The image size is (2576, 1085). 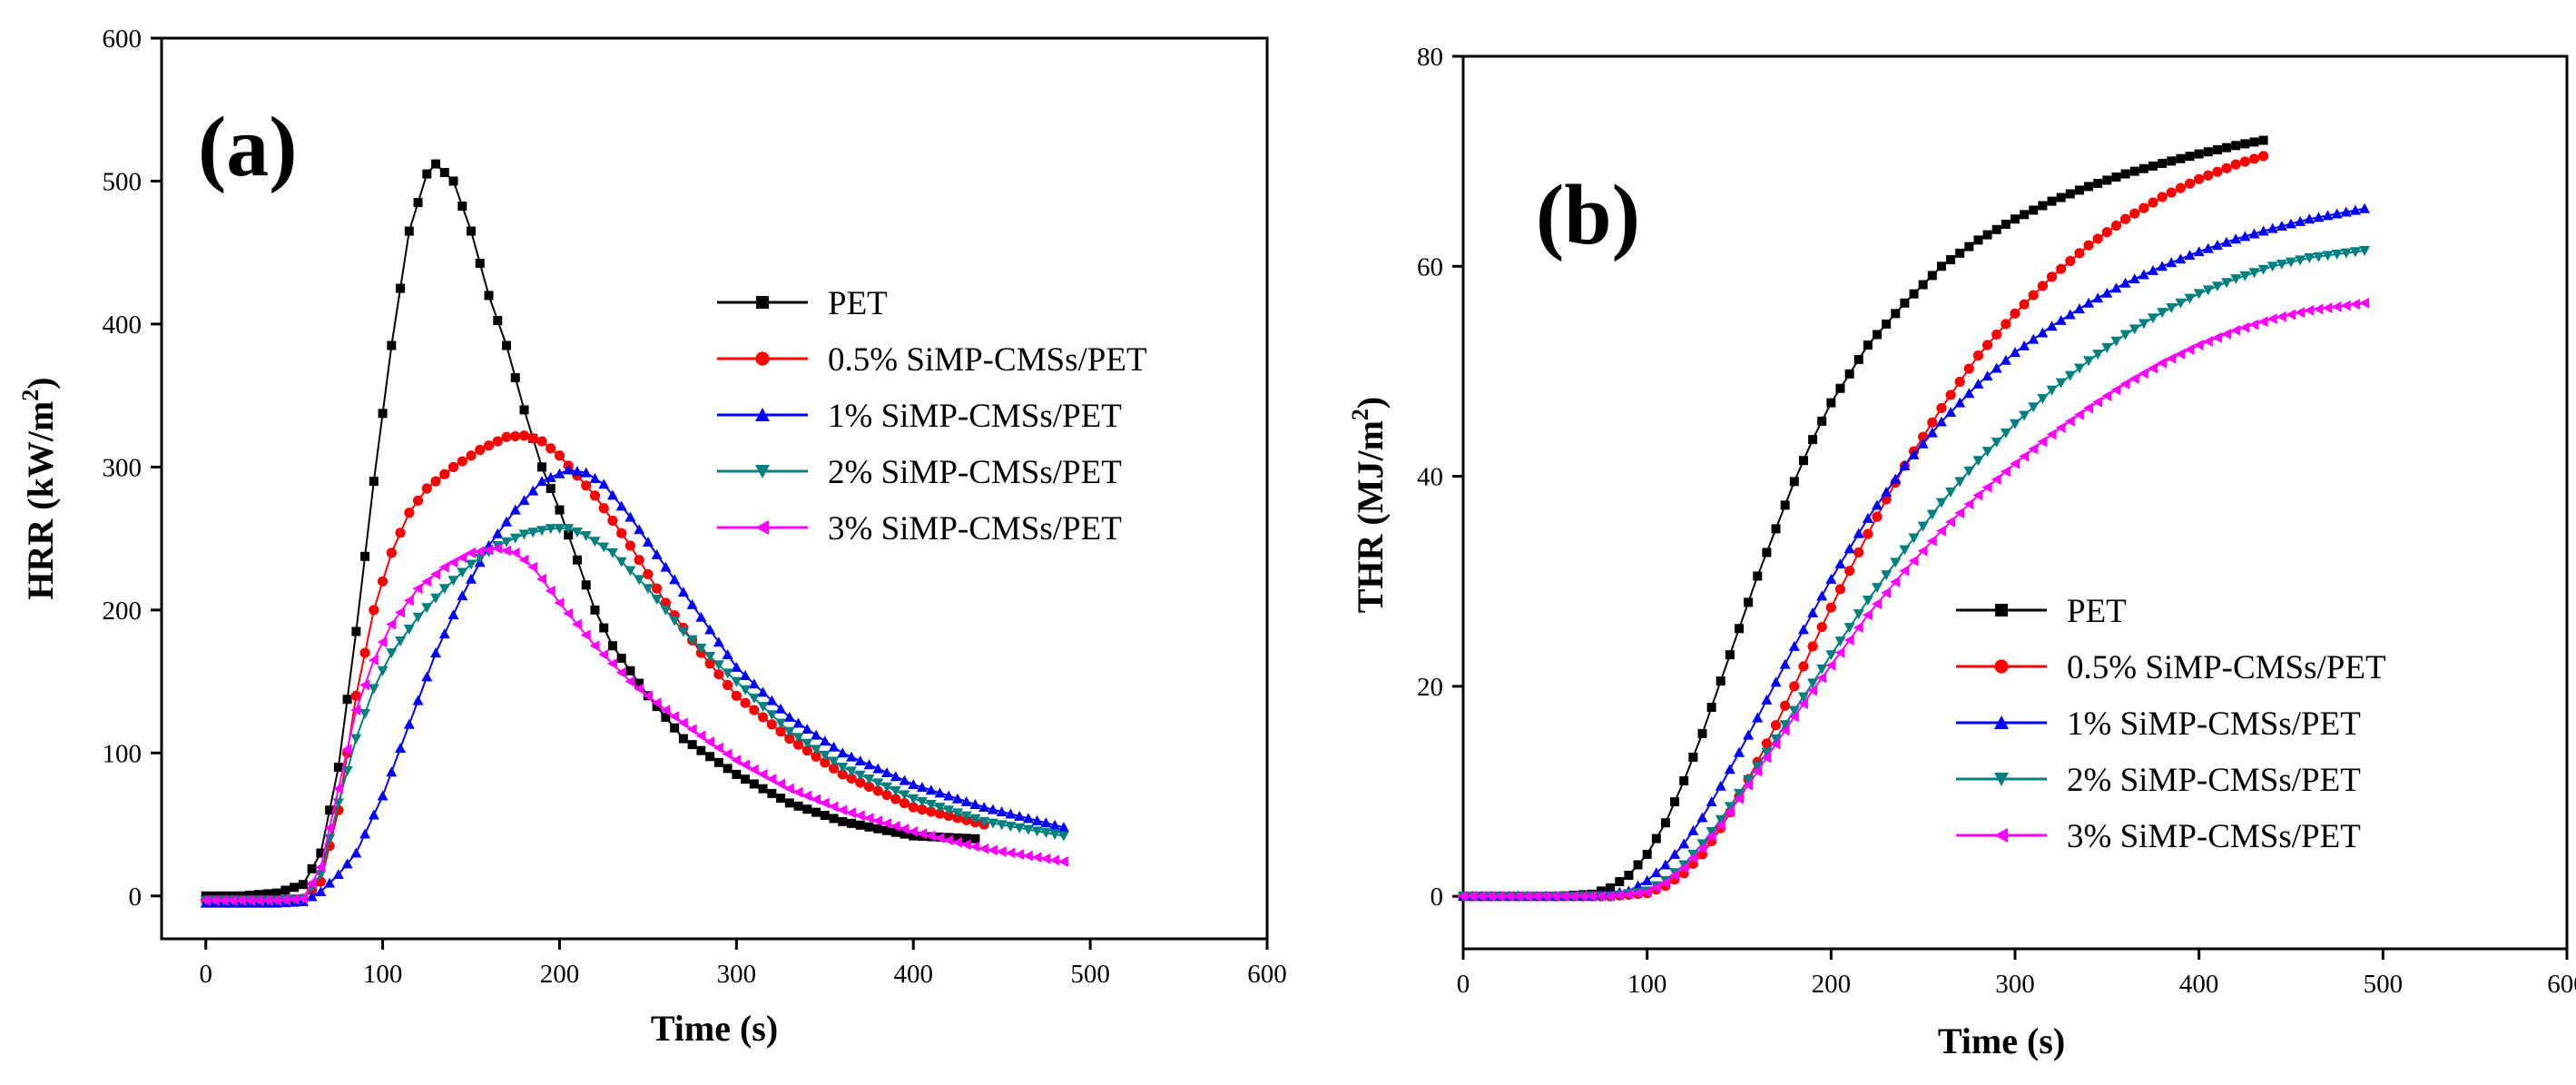 What do you see at coordinates (858, 303) in the screenshot?
I see `legend-label: PET` at bounding box center [858, 303].